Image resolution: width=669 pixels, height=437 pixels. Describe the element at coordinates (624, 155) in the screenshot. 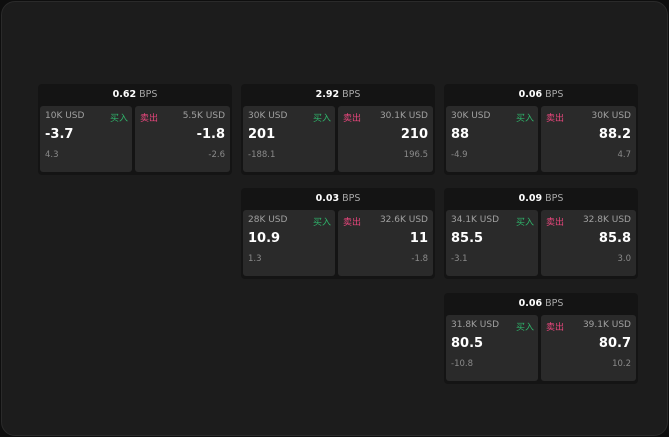

I see `sell-change: 4.7` at that location.